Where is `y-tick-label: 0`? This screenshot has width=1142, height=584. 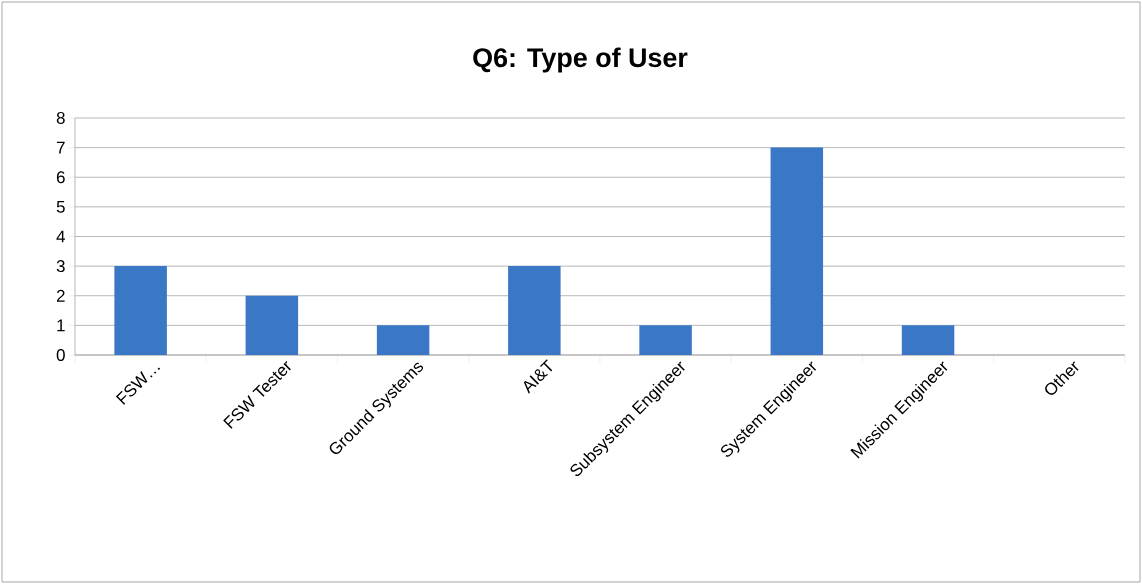 y-tick-label: 0 is located at coordinates (60, 354).